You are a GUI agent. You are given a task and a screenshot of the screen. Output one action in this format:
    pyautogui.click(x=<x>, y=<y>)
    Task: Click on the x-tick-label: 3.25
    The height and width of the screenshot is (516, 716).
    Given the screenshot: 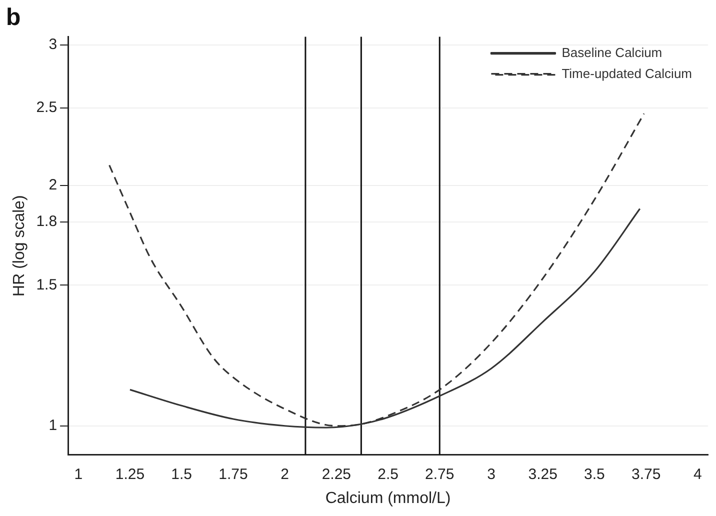 What is the action you would take?
    pyautogui.click(x=543, y=474)
    